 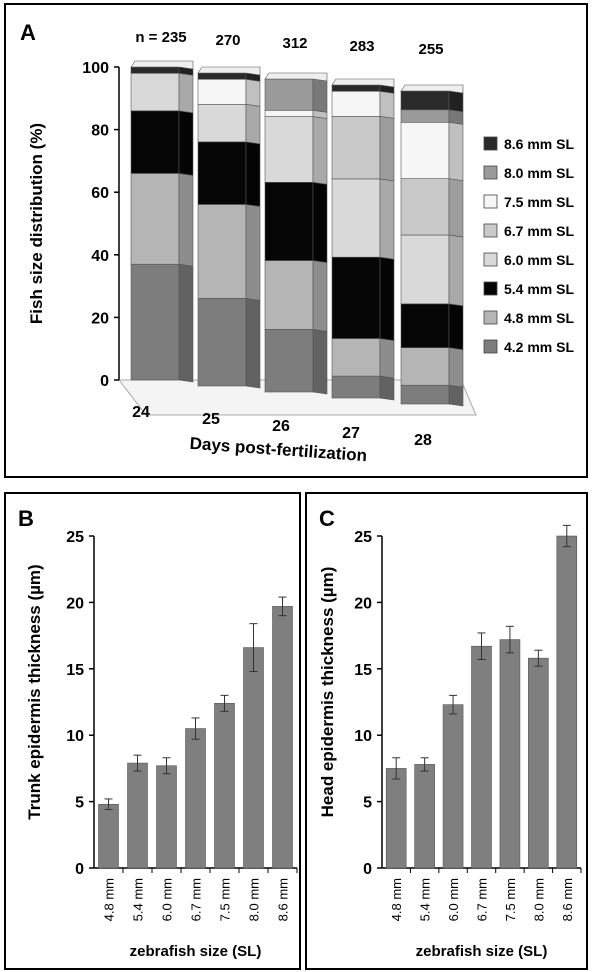 What do you see at coordinates (351, 433) in the screenshot?
I see `x-tick-label: 27` at bounding box center [351, 433].